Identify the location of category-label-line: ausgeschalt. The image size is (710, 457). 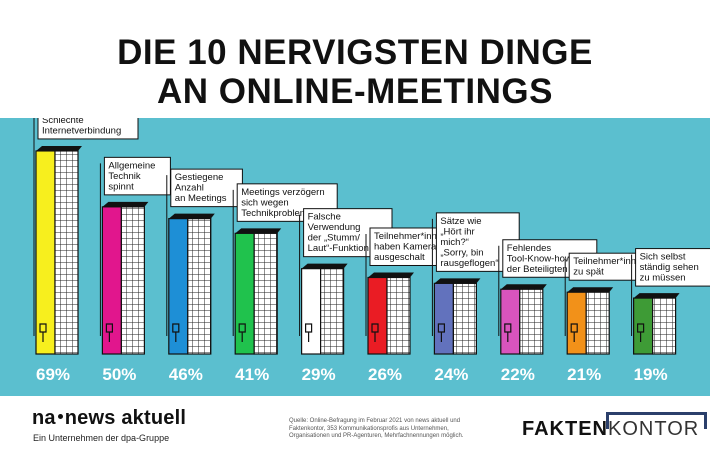
(399, 257).